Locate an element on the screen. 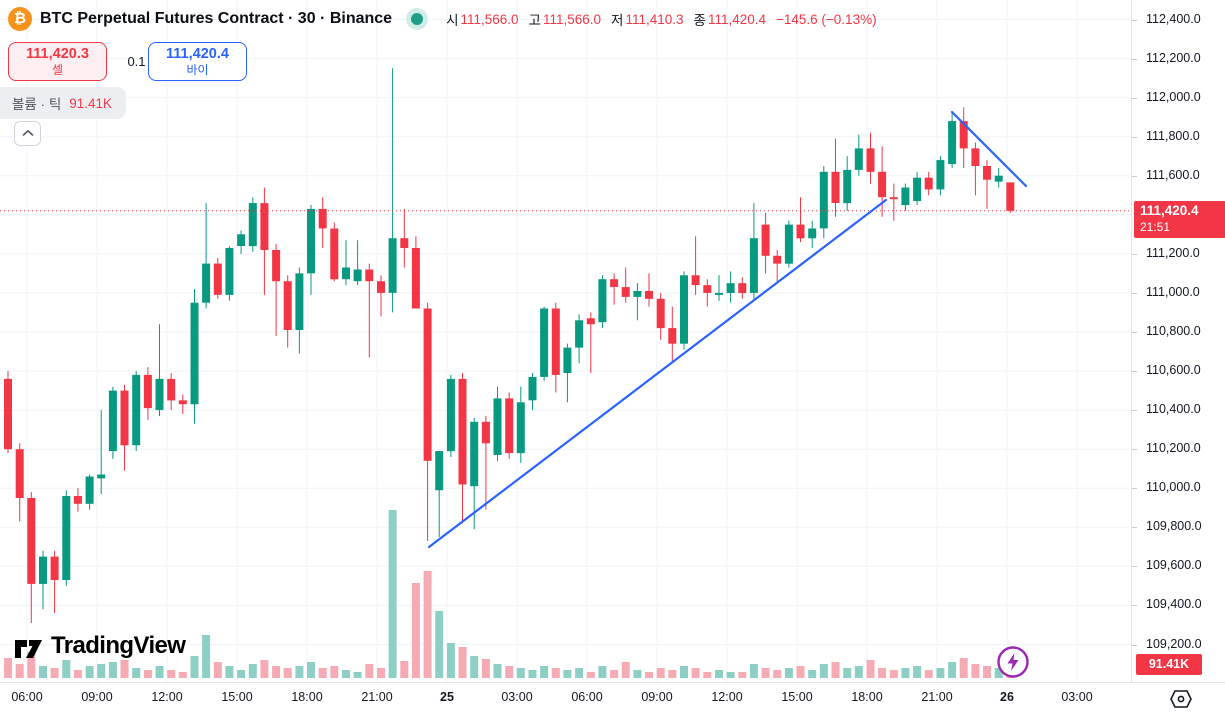  lightning-button is located at coordinates (1013, 662).